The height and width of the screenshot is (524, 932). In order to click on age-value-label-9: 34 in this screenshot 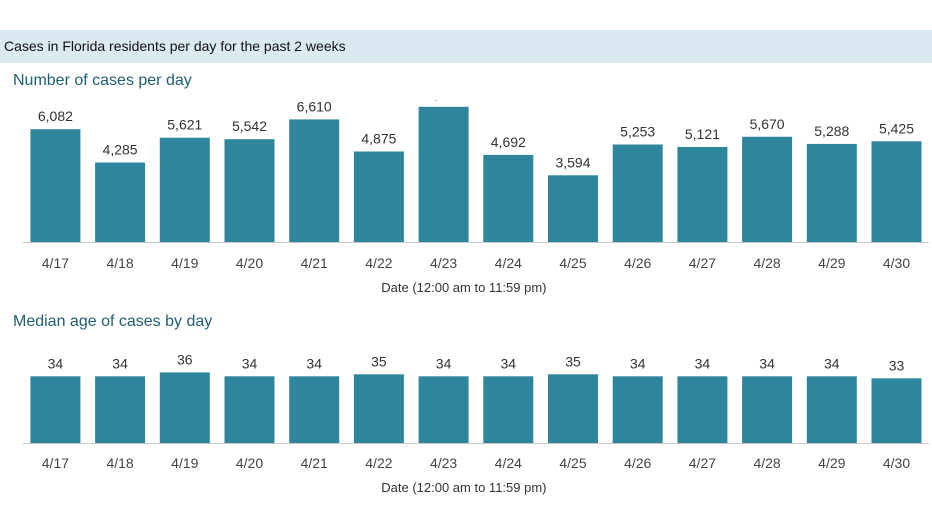, I will do `click(638, 363)`.